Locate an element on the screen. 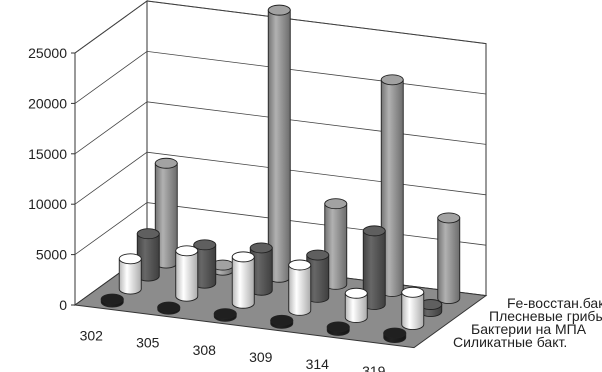 The image size is (602, 372). x-tick-label: 319 is located at coordinates (374, 367).